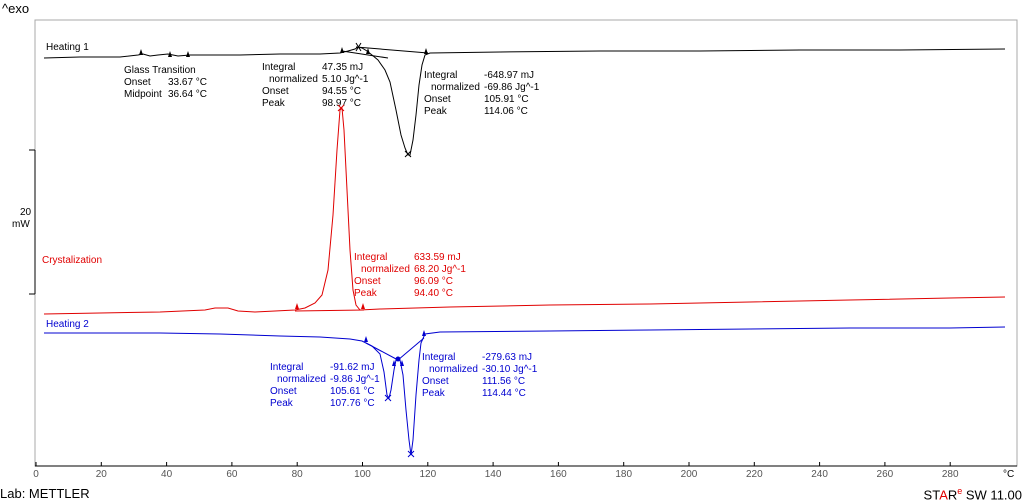 The width and height of the screenshot is (1024, 502). I want to click on h2p2-normalized-label: normalized, so click(453, 369).